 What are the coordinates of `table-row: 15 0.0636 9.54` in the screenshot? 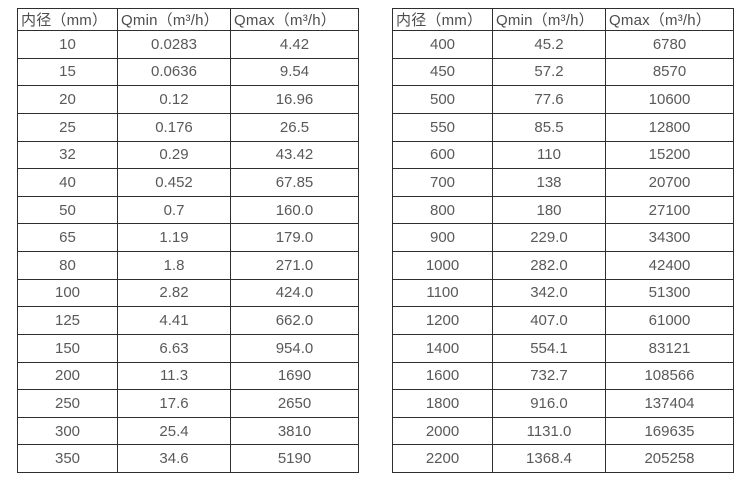 It's located at (188, 72).